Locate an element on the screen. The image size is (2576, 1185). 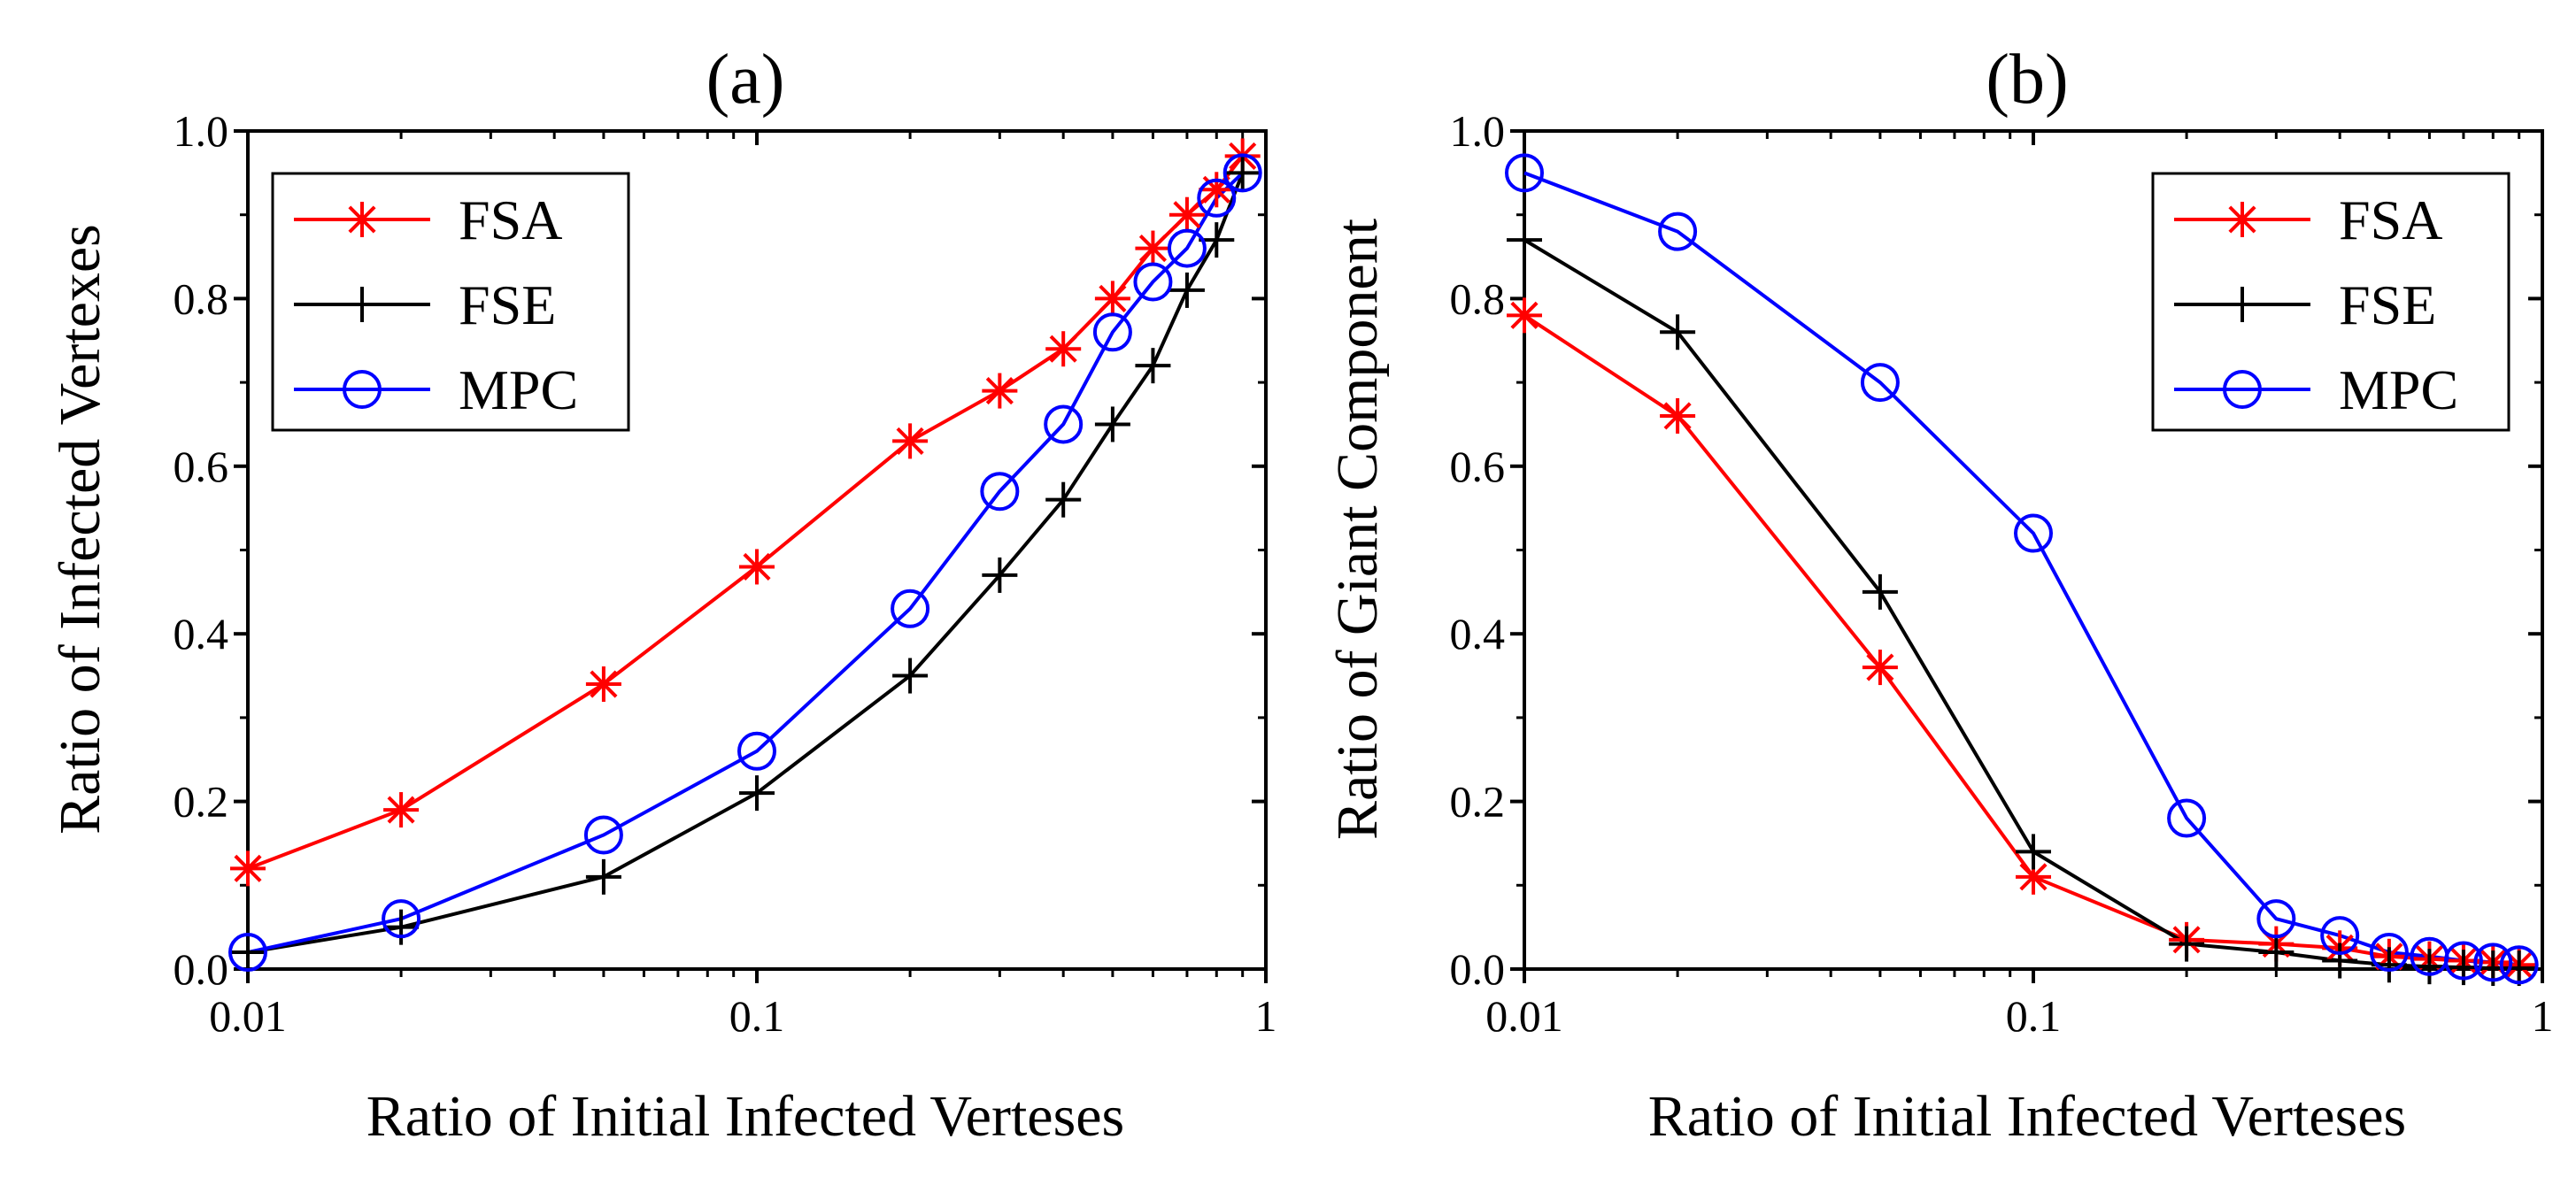
panel-a-title: (a) is located at coordinates (745, 80).